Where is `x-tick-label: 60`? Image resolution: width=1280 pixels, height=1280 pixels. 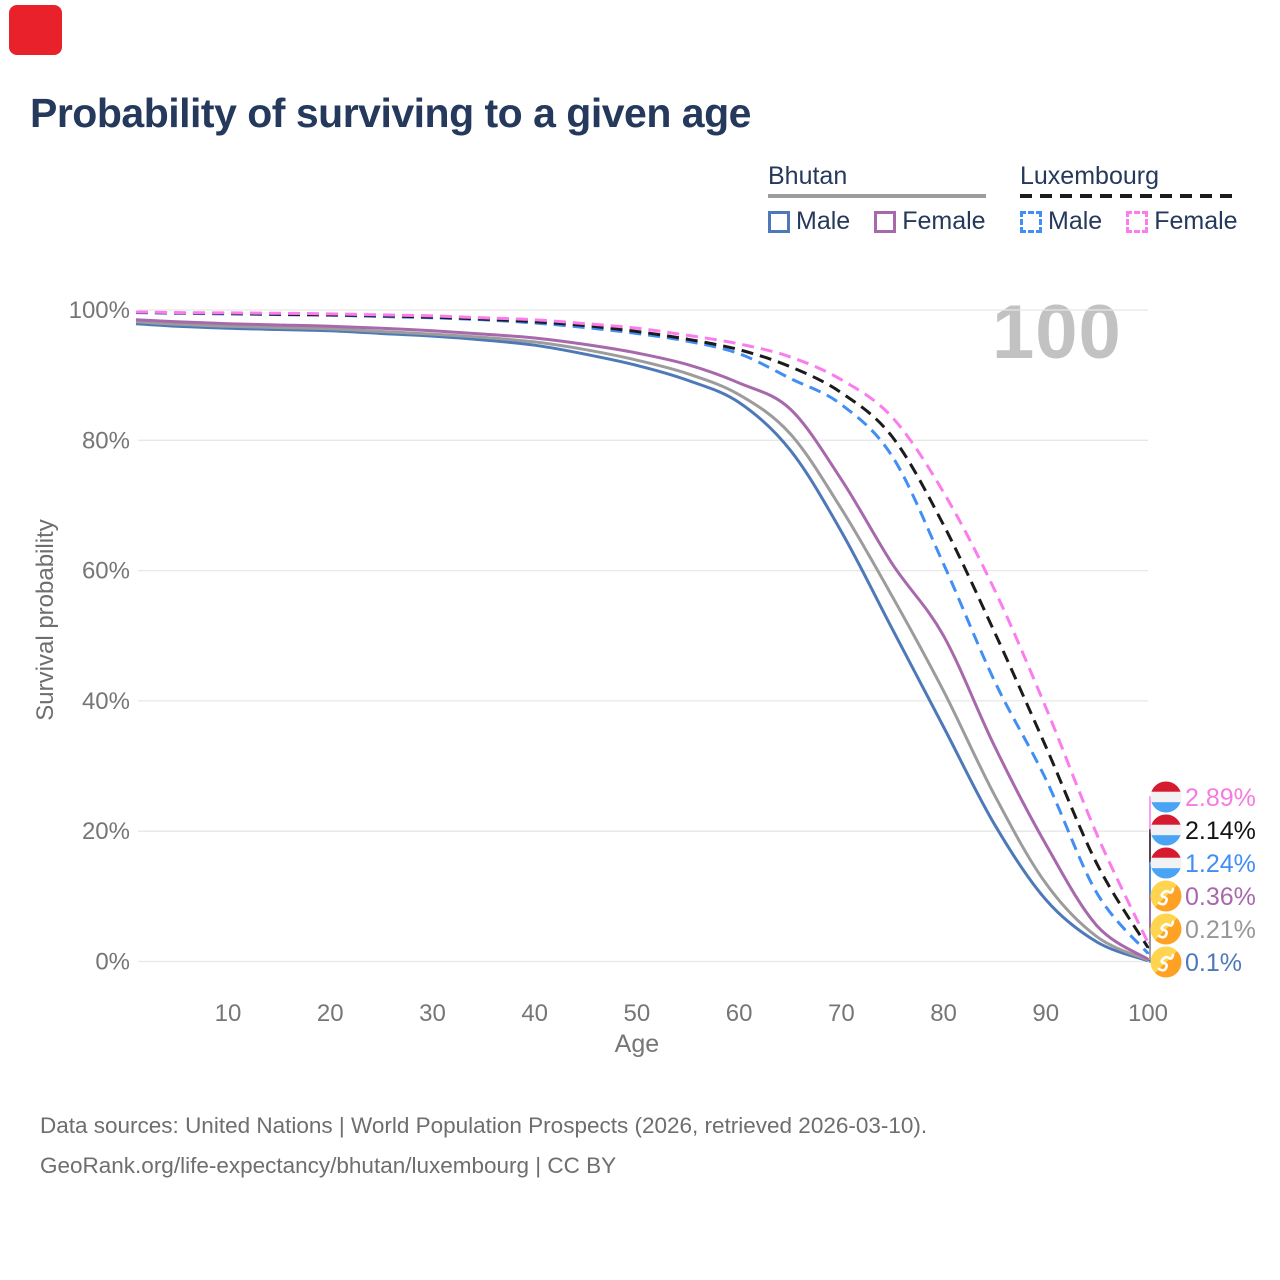
x-tick-label: 60 is located at coordinates (739, 1013).